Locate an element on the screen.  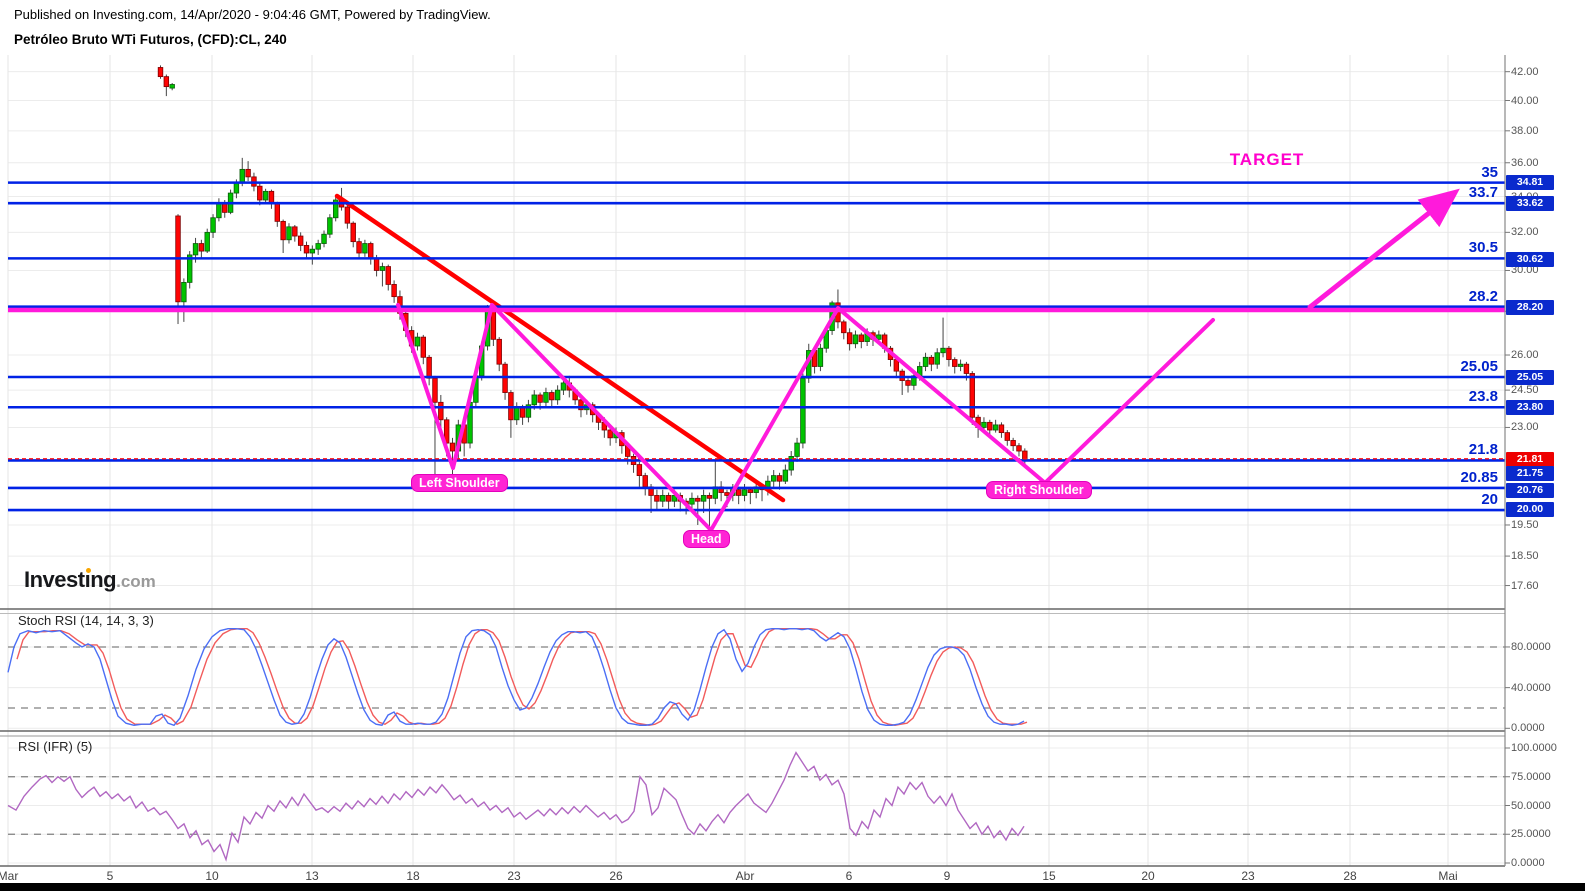
price-level-label-23.8: 23.8 is located at coordinates (1483, 397).